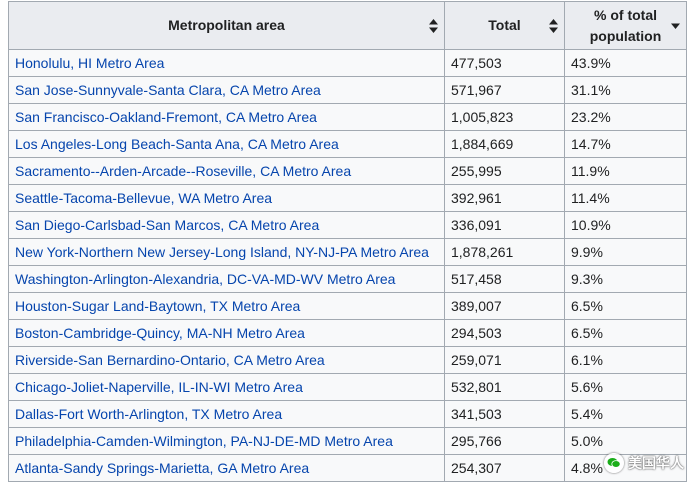 The width and height of the screenshot is (694, 489). What do you see at coordinates (504, 387) in the screenshot?
I see `cell-total: 532,801` at bounding box center [504, 387].